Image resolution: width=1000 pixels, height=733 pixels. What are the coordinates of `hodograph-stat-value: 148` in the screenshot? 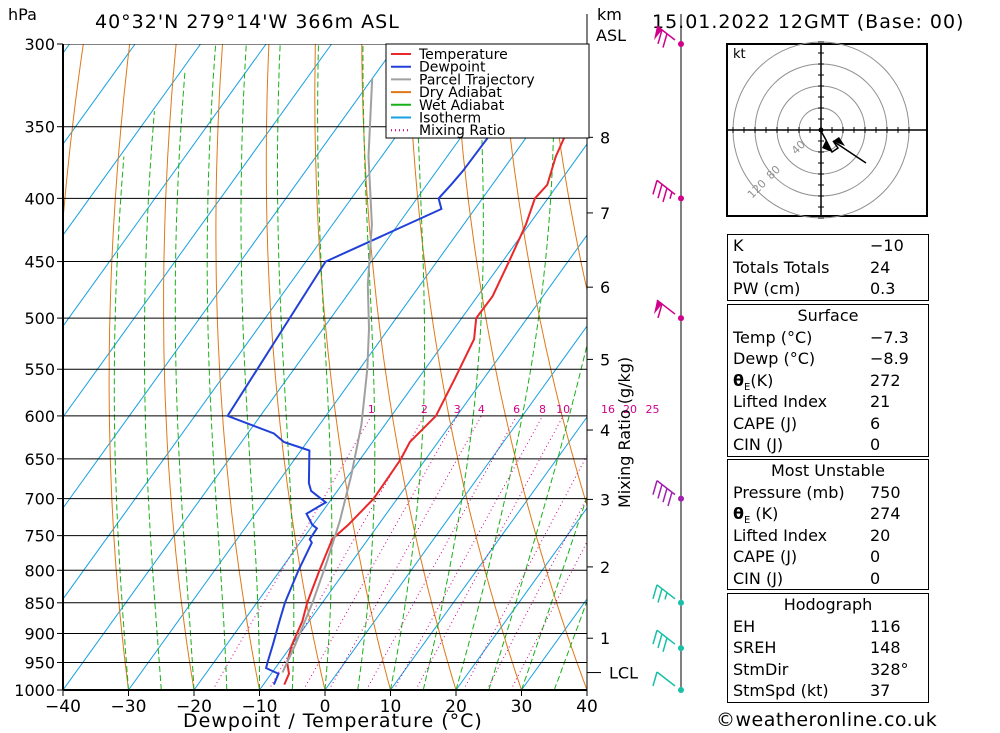 It's located at (885, 647).